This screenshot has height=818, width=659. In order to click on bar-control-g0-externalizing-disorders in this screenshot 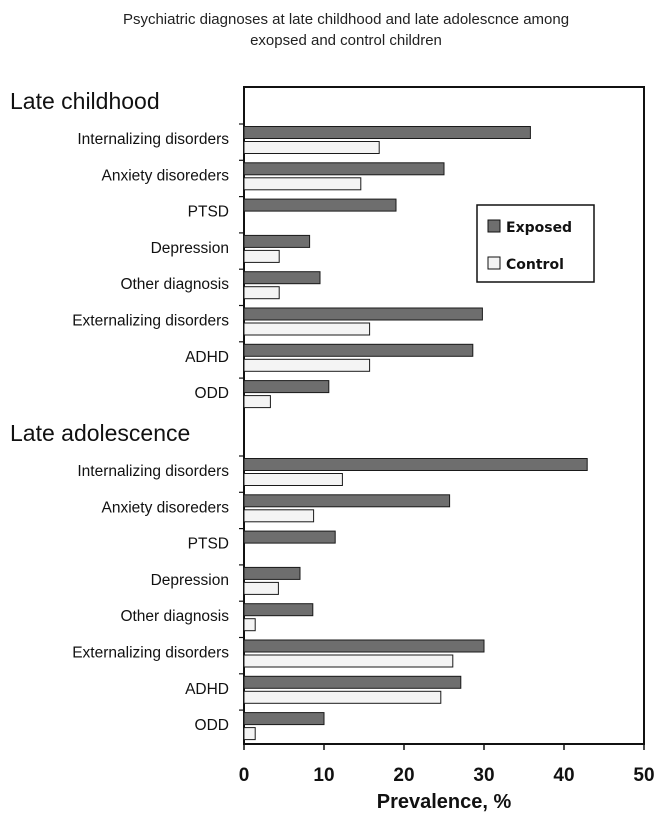, I will do `click(307, 329)`.